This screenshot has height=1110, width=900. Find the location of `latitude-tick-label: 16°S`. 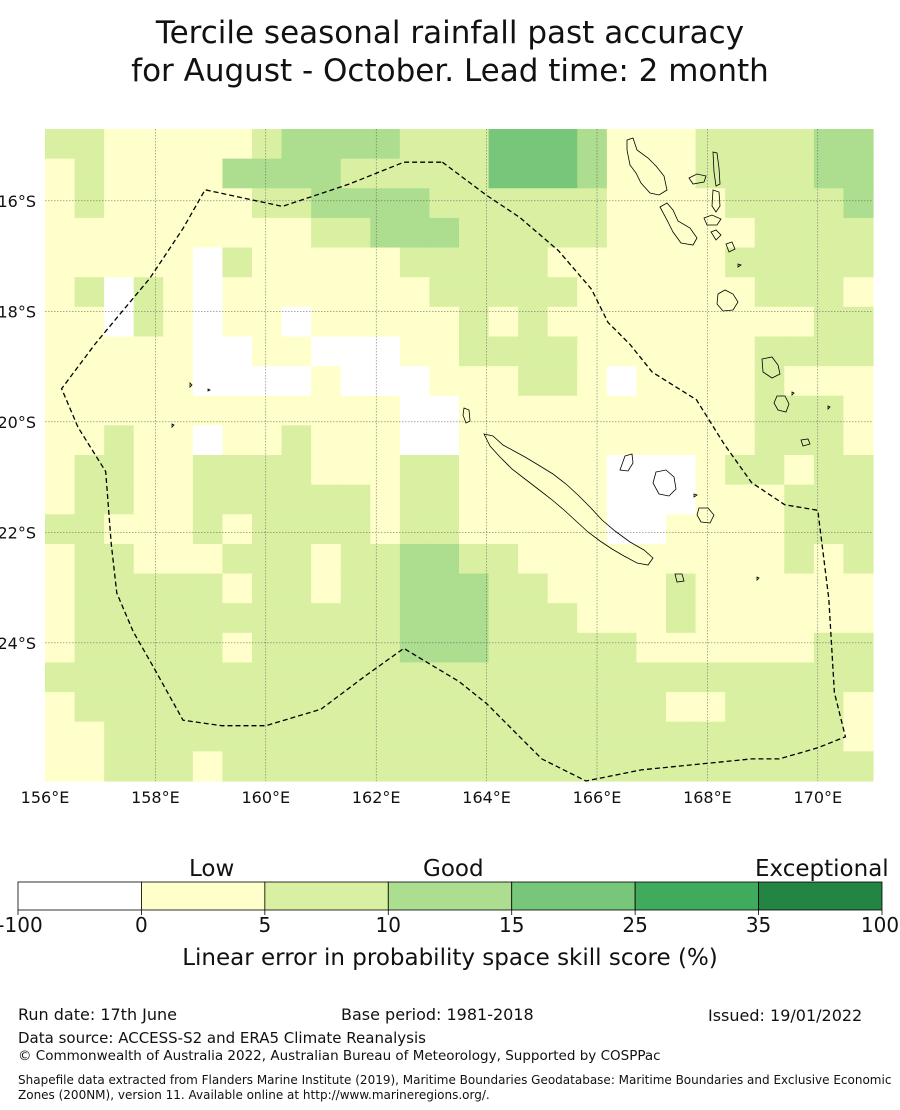

latitude-tick-label: 16°S is located at coordinates (18, 201).